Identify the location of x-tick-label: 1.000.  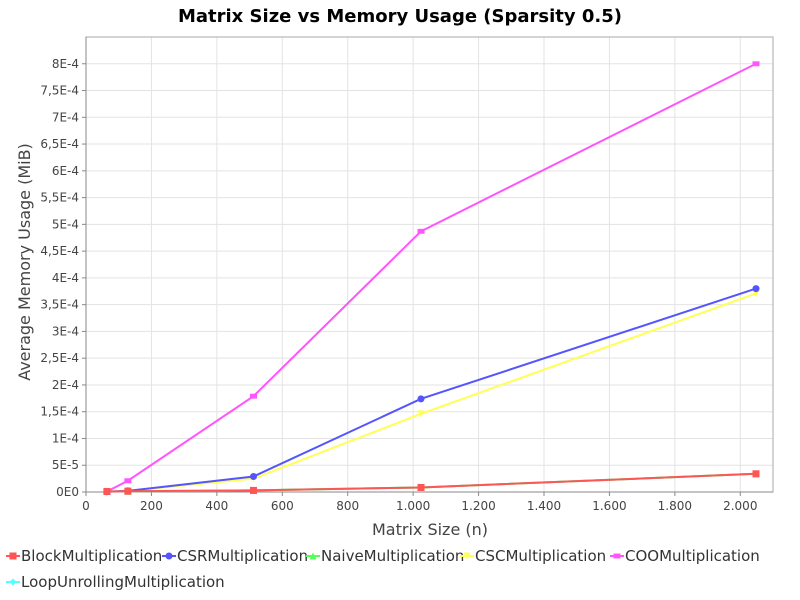
(413, 506).